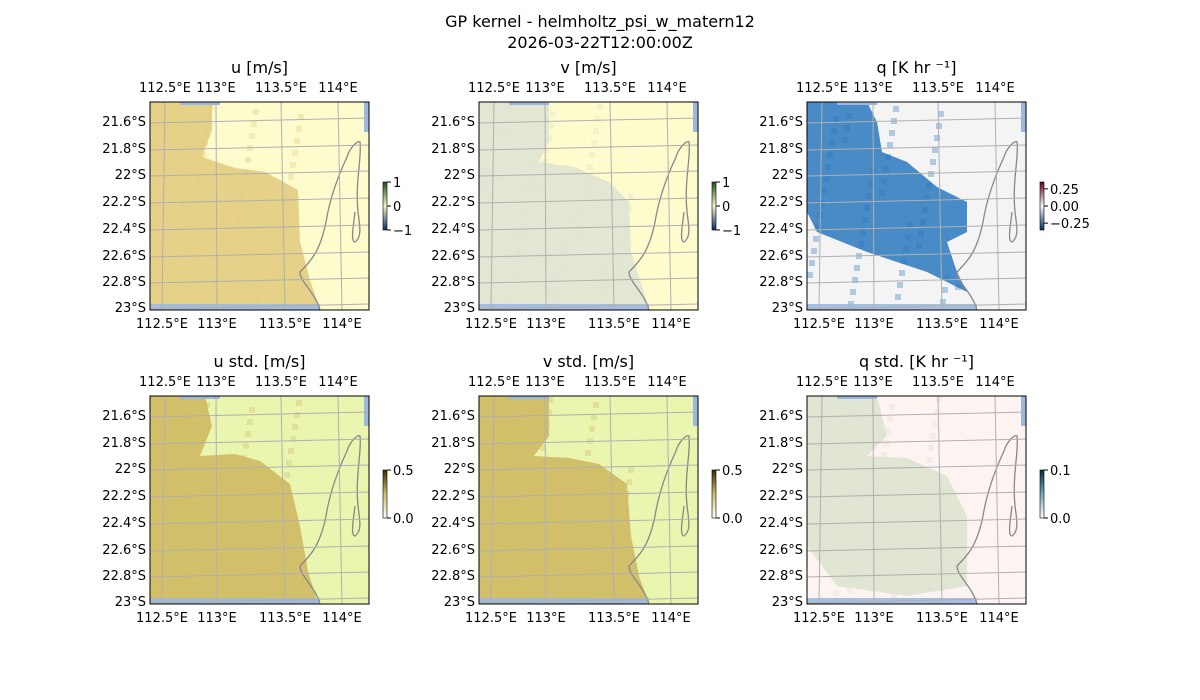  What do you see at coordinates (216, 382) in the screenshot?
I see `x-tick-top: 113°E` at bounding box center [216, 382].